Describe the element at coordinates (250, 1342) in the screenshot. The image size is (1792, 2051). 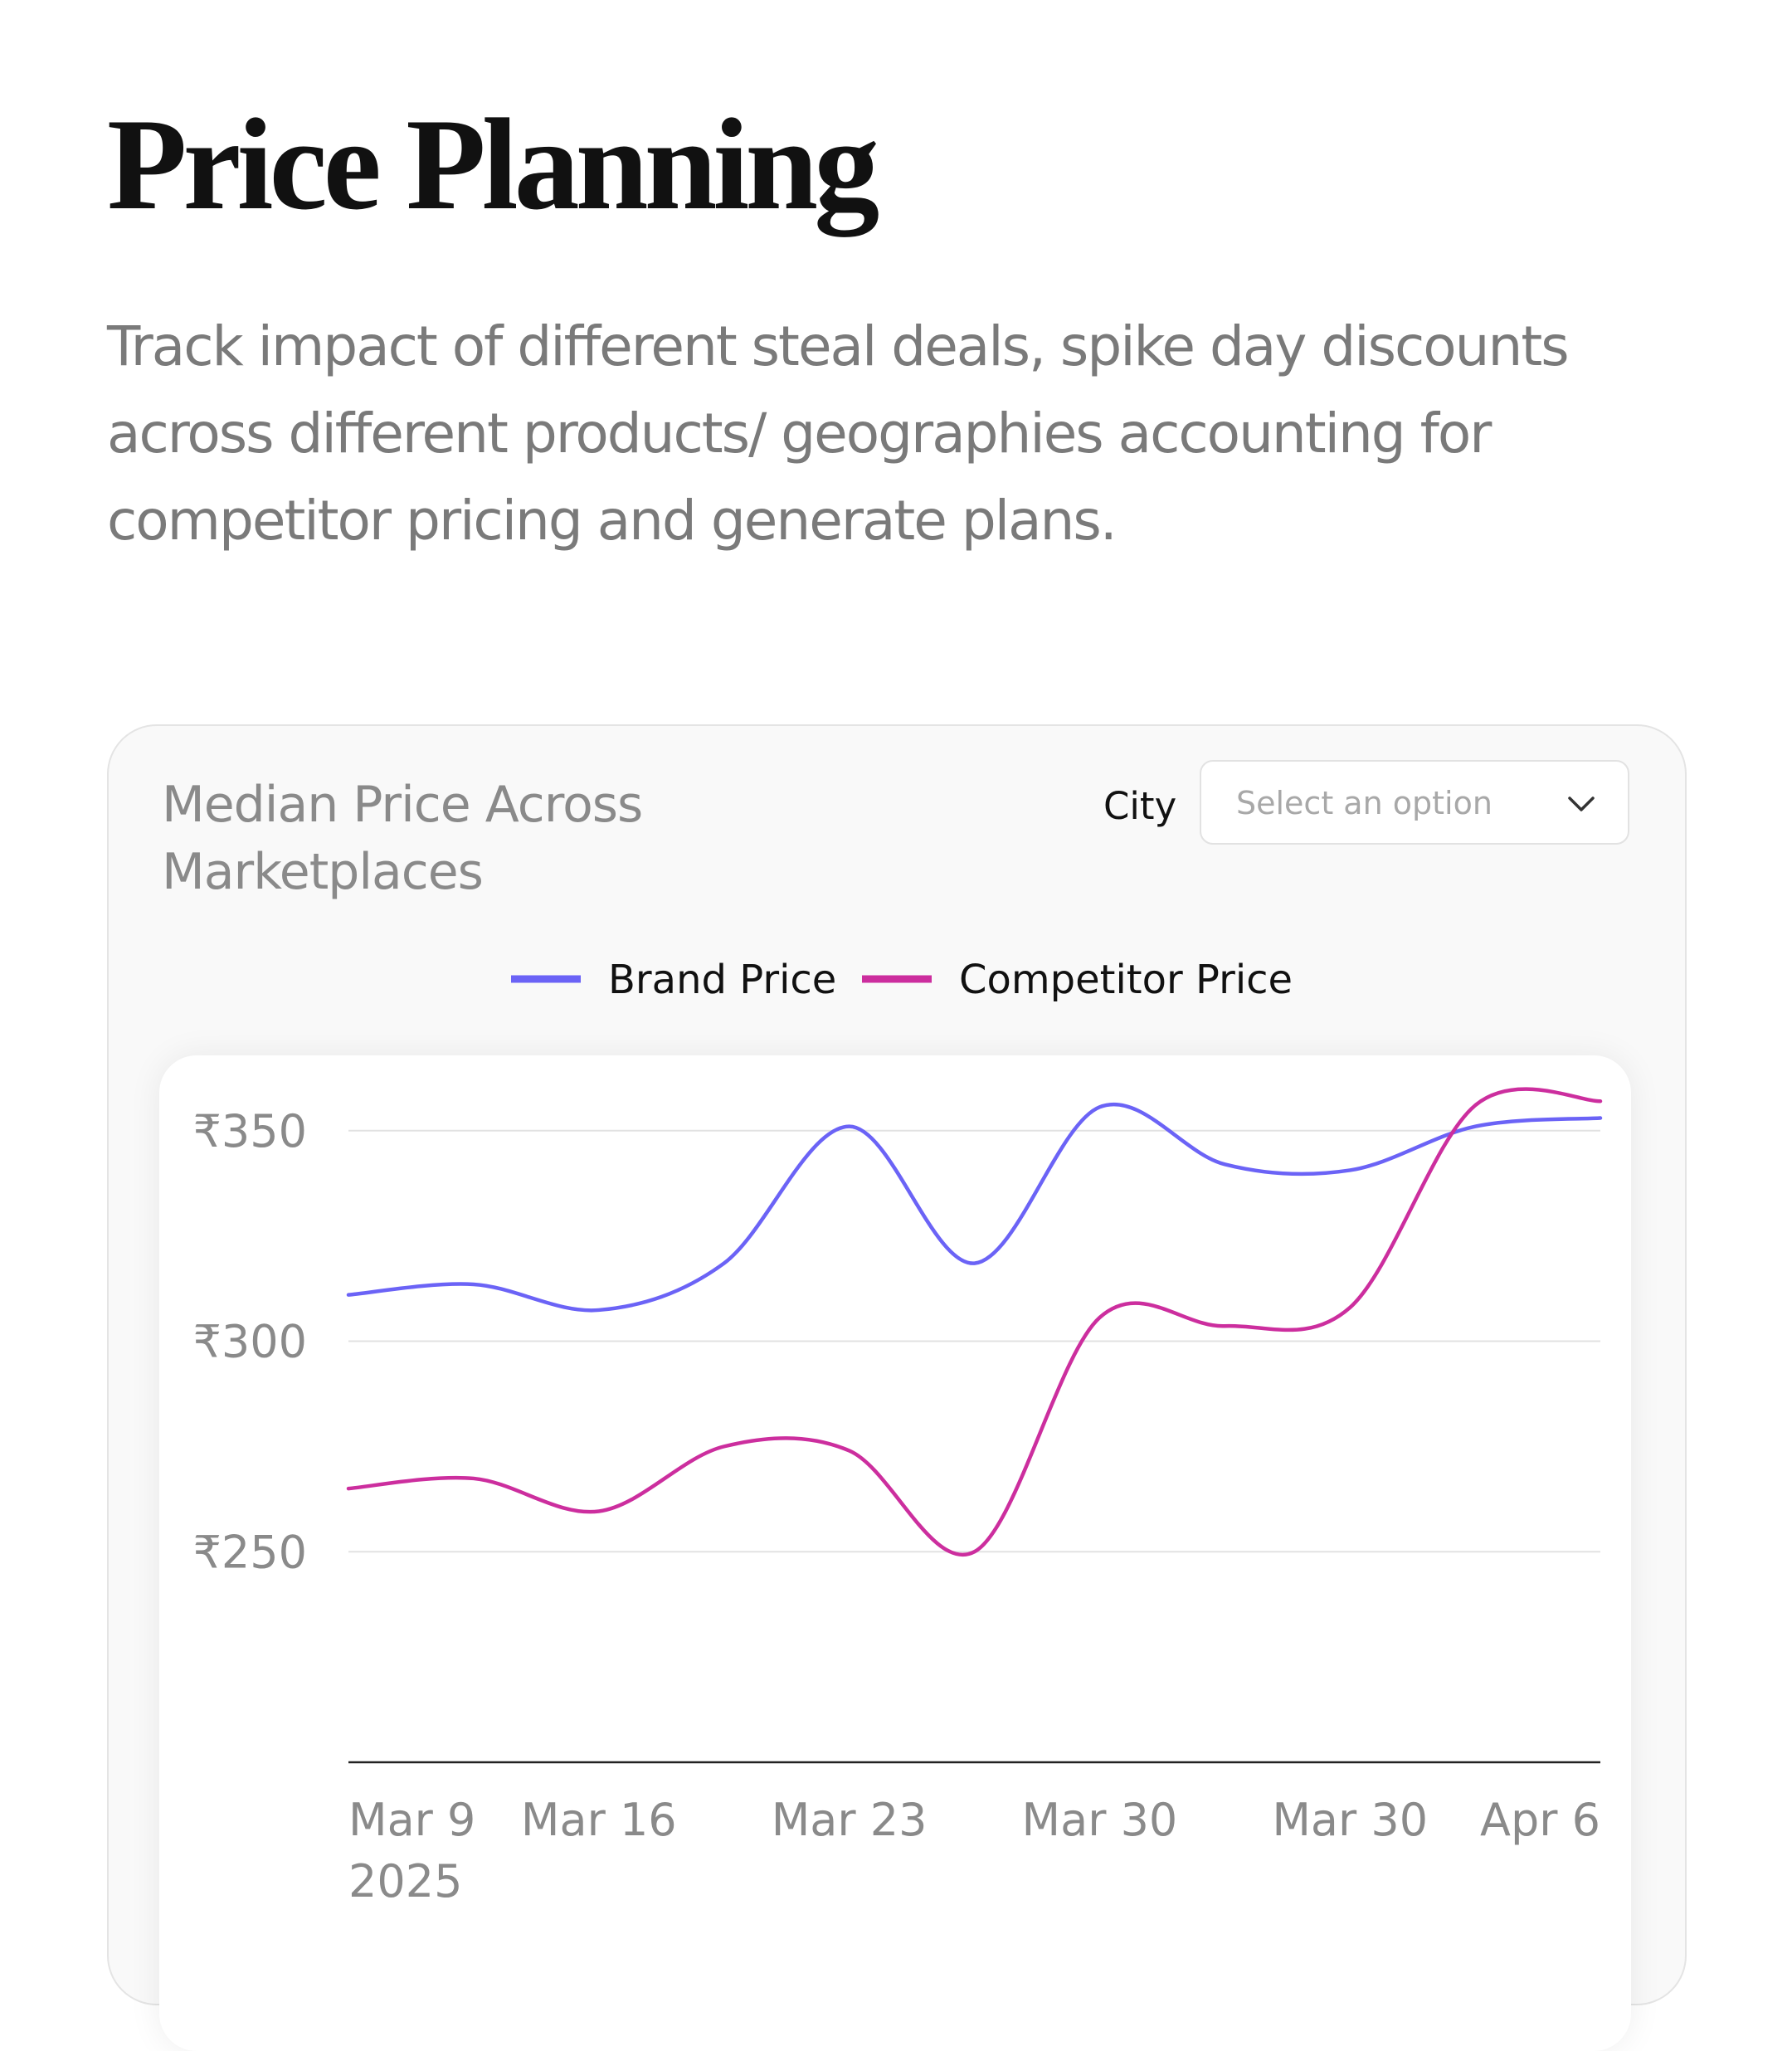
I see `y-tick-label: ₹300` at that location.